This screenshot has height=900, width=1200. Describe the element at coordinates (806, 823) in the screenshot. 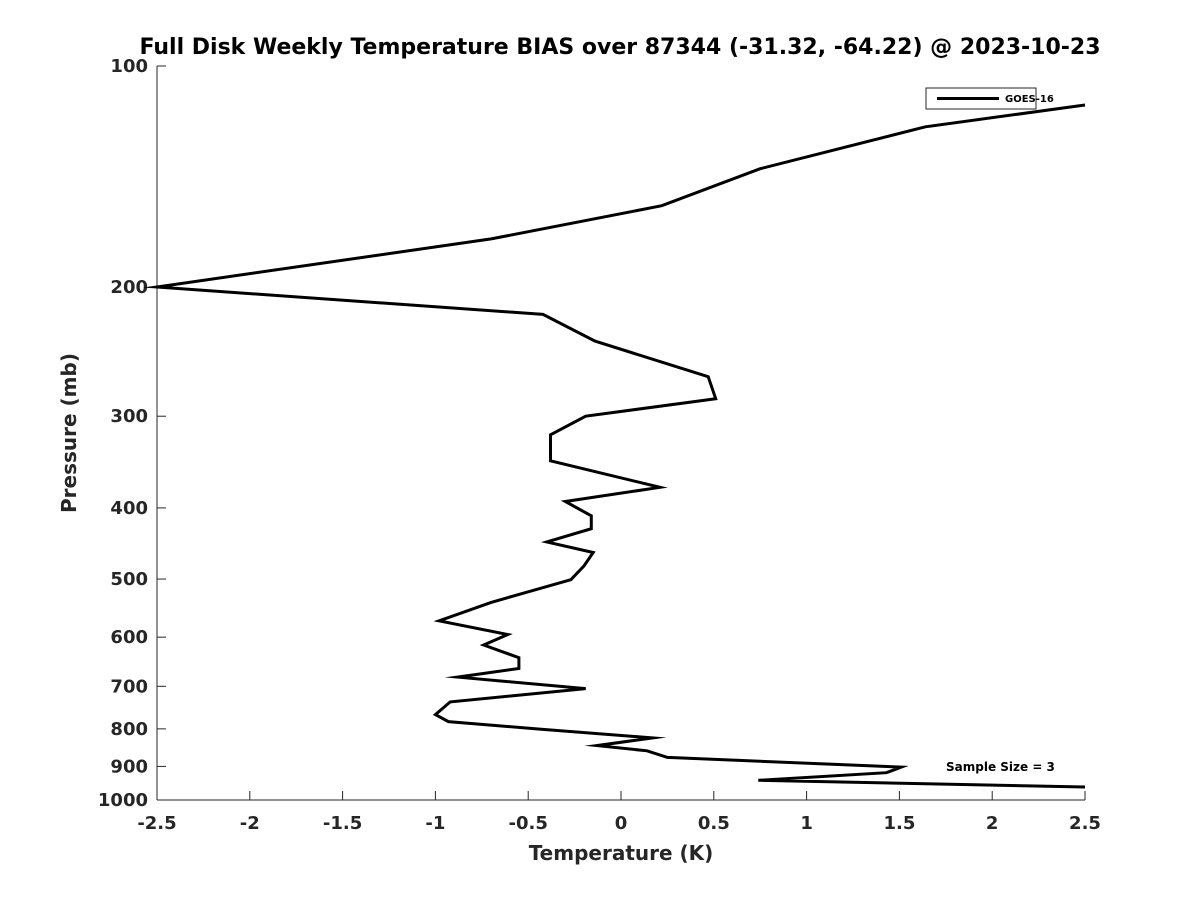

I see `x-tick-label-1: 1` at that location.